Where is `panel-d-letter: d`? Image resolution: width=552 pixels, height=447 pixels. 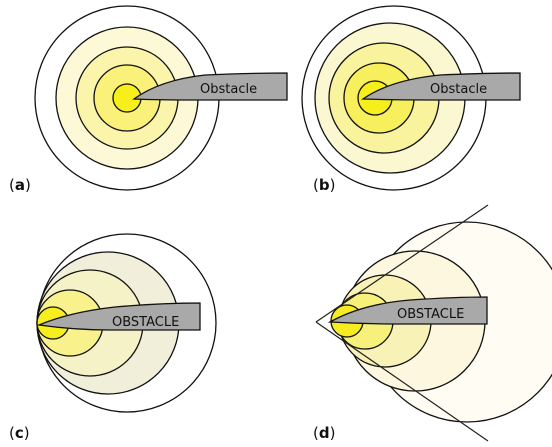 panel-d-letter: d is located at coordinates (324, 433).